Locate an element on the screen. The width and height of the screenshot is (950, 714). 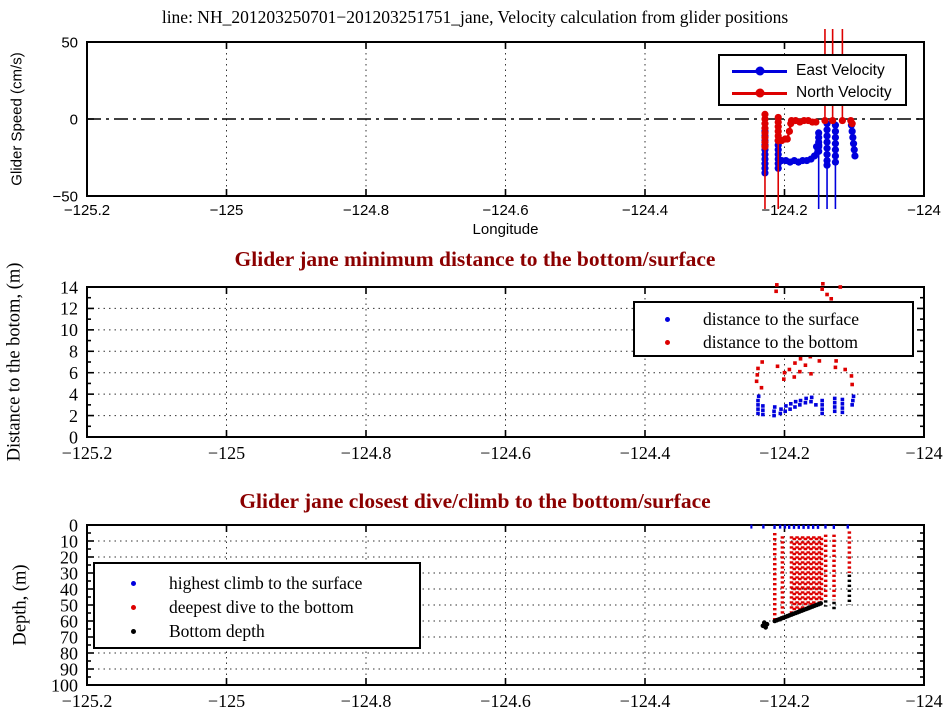
series-North-Velocity is located at coordinates (808, 119).